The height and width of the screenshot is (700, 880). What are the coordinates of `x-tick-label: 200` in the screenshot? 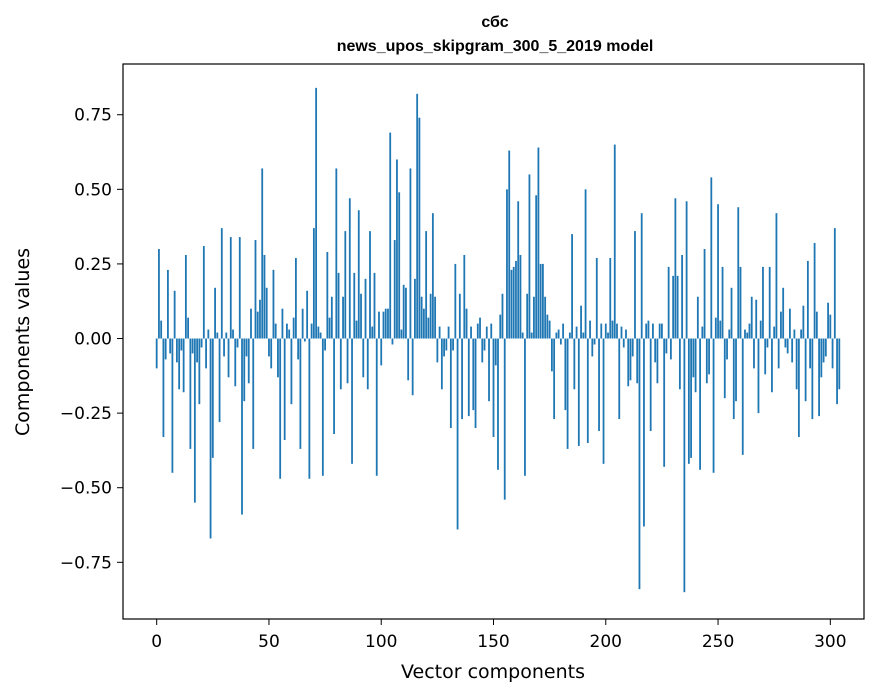 It's located at (606, 642).